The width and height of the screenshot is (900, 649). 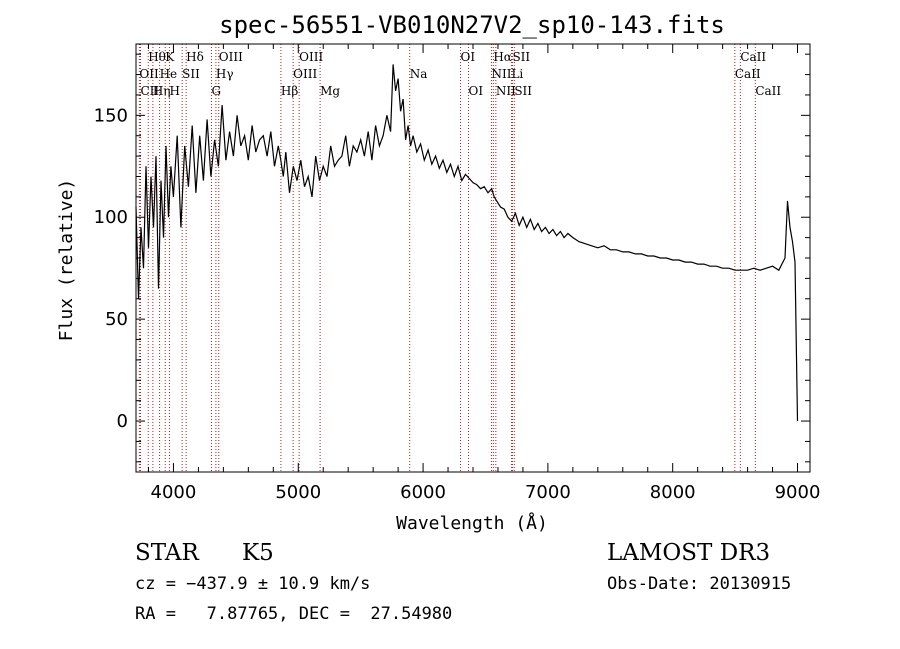 I want to click on x-tick-label: 7000, so click(x=548, y=492).